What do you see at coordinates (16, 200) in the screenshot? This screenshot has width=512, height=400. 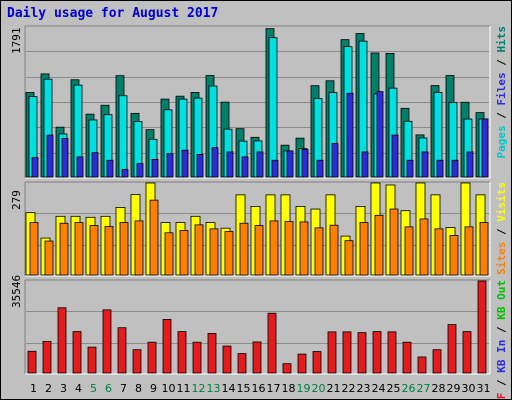 I see `visits-ymax-label: 279` at bounding box center [16, 200].